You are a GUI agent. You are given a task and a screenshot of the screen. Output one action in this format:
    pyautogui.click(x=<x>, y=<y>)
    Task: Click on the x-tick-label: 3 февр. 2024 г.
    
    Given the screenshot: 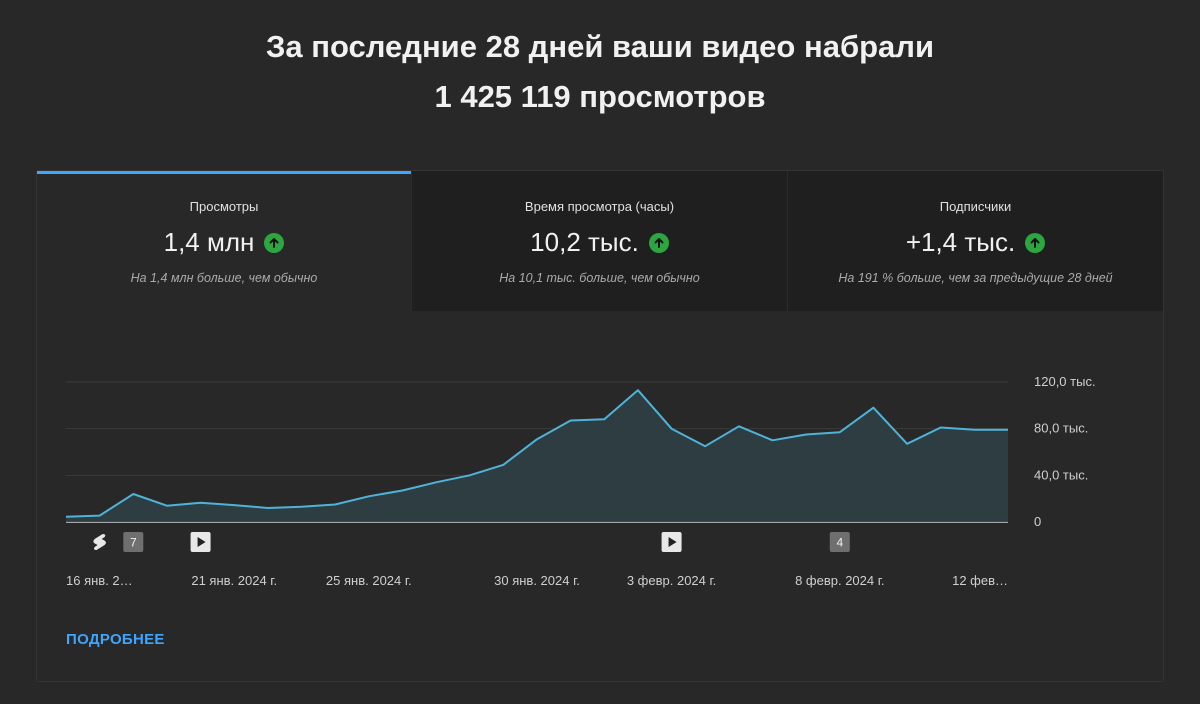 What is the action you would take?
    pyautogui.click(x=671, y=580)
    